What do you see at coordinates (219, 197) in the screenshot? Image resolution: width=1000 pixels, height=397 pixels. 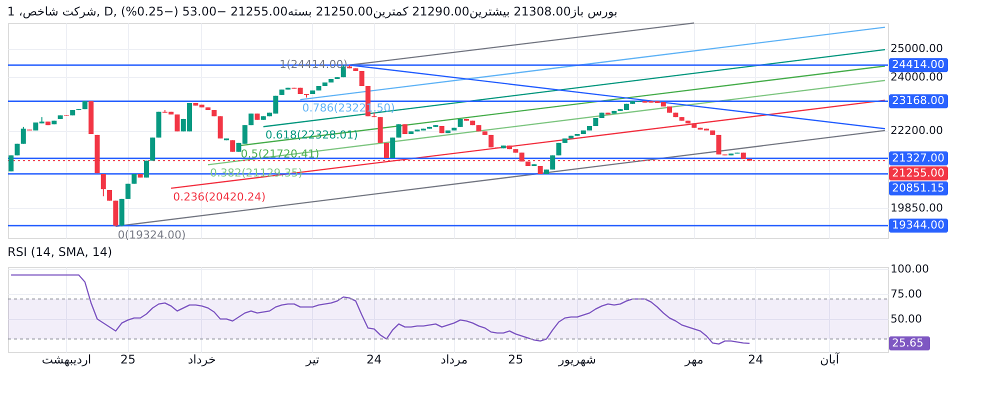 I see `annotation: 0.236(20420.24)` at bounding box center [219, 197].